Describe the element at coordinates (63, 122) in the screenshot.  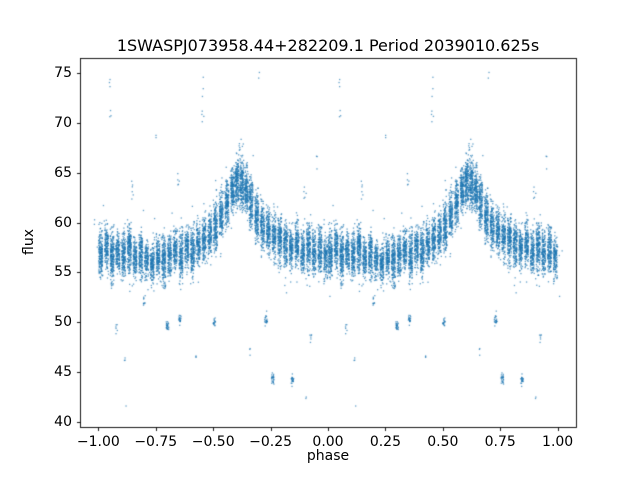
I see `y-tick-label-6: 70` at that location.